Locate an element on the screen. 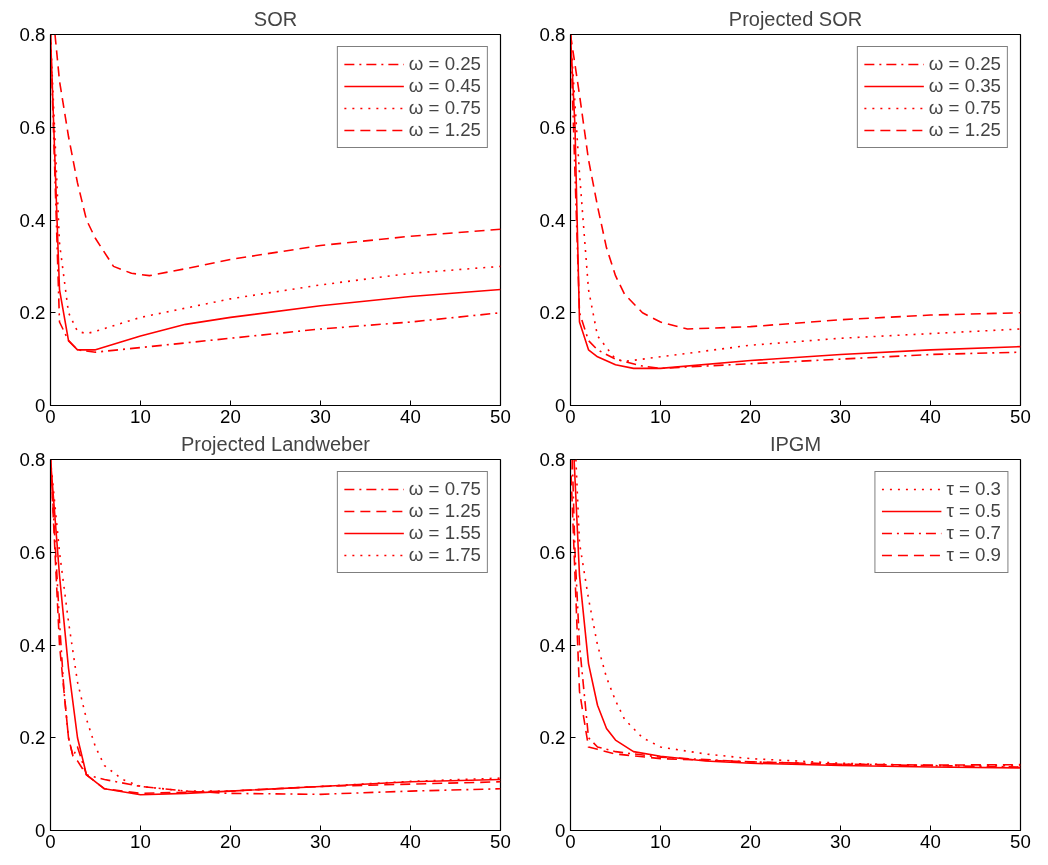  legend-label: τ = 0.3 is located at coordinates (973, 489).